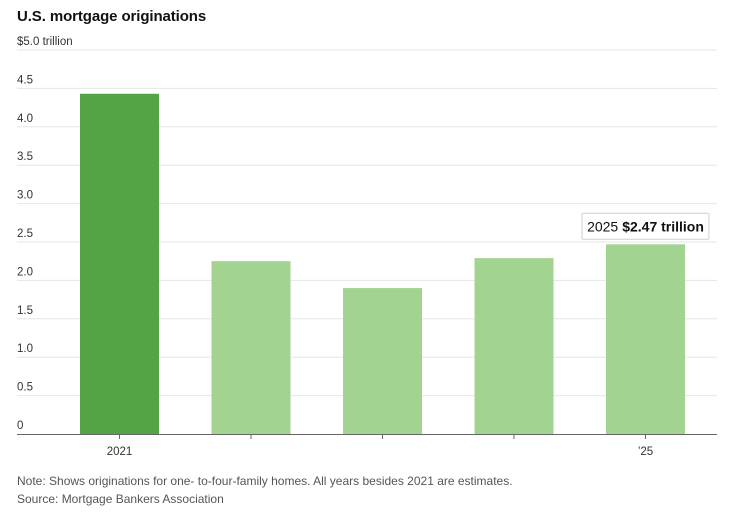 This screenshot has height=532, width=755. I want to click on value-annotation: 2025 $2.47 trillion, so click(645, 226).